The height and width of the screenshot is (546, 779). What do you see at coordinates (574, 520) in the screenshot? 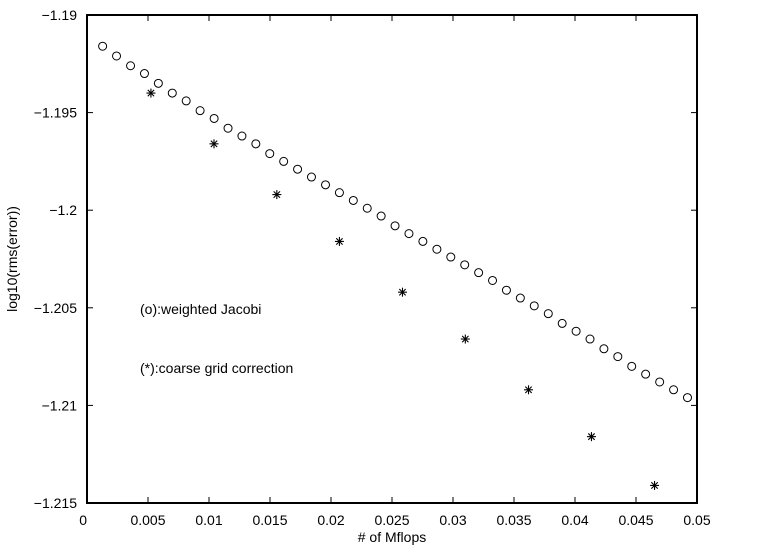
I see `x-tick-label: 0.04` at bounding box center [574, 520].